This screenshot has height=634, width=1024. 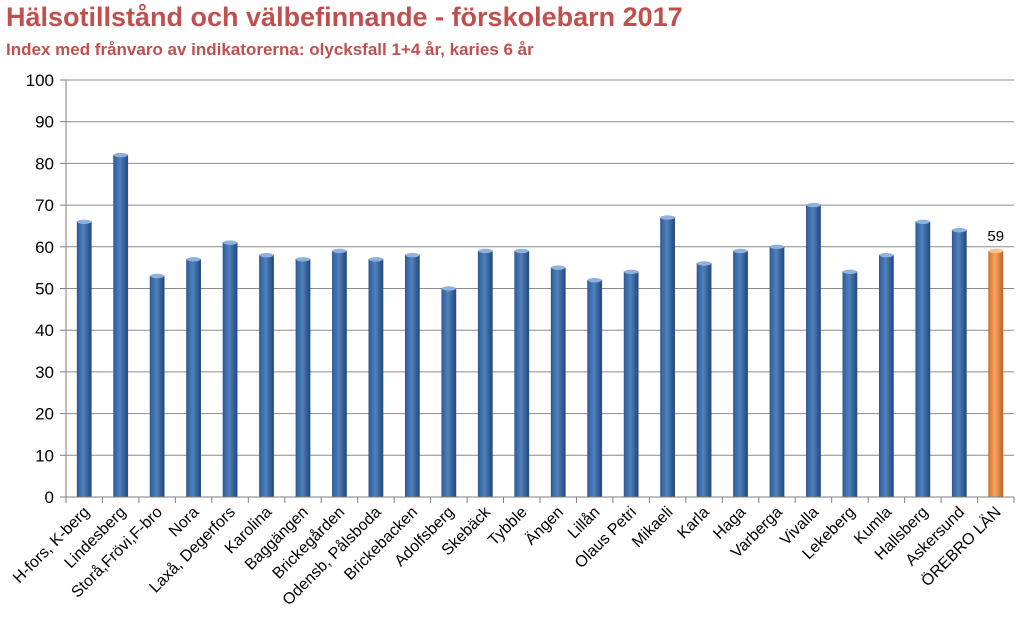 I want to click on bar-olaus-petri, so click(x=631, y=384).